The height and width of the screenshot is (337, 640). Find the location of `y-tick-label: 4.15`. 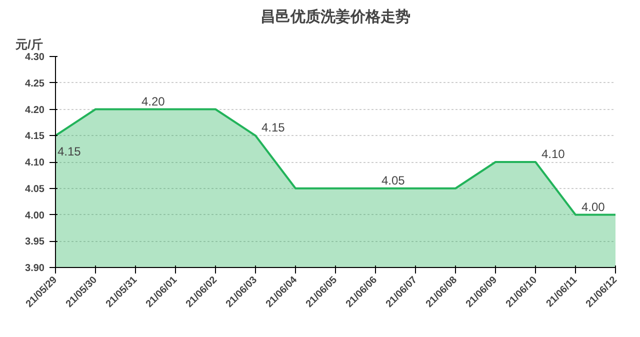

y-tick-label: 4.15 is located at coordinates (35, 136).